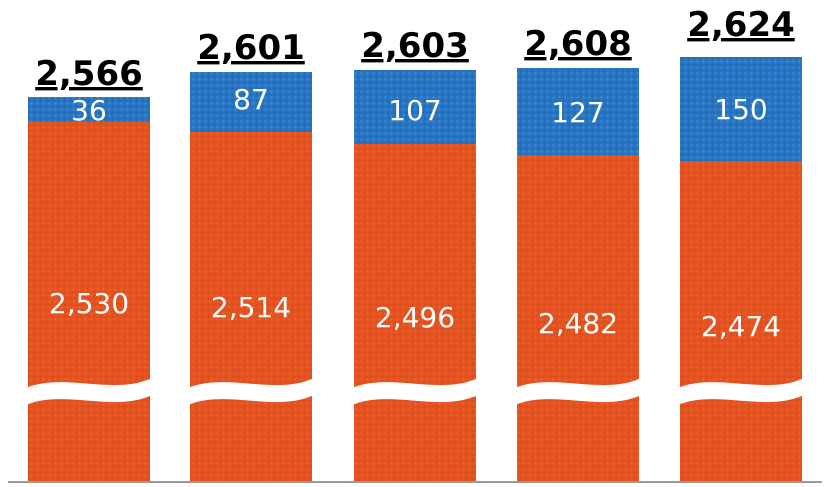  What do you see at coordinates (578, 323) in the screenshot?
I see `bar-lower-label-4: 2,482` at bounding box center [578, 323].